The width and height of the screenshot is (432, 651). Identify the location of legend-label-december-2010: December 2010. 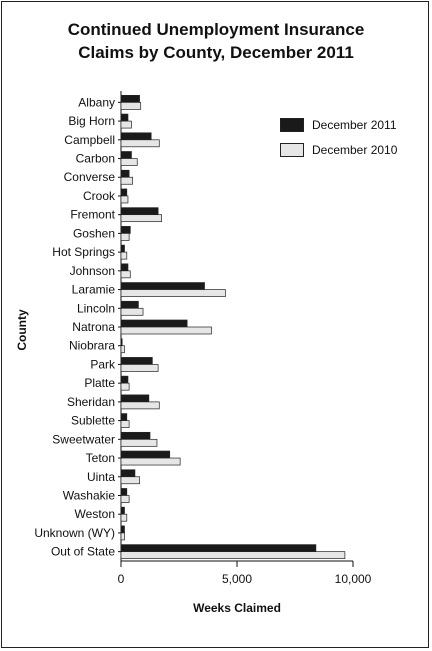
(355, 150).